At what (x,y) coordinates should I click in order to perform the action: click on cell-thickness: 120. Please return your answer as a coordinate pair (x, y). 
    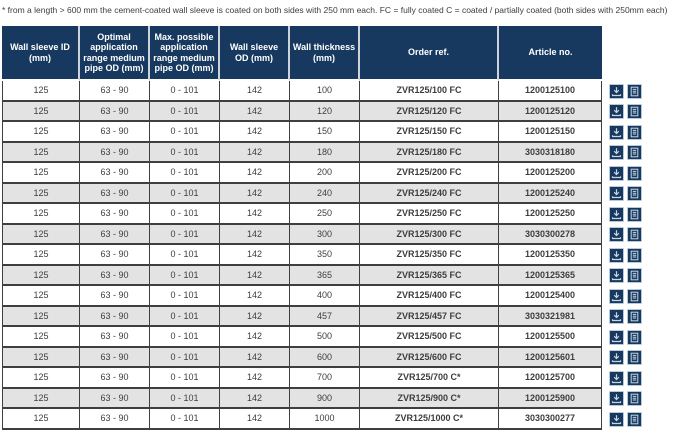
    Looking at the image, I should click on (325, 111).